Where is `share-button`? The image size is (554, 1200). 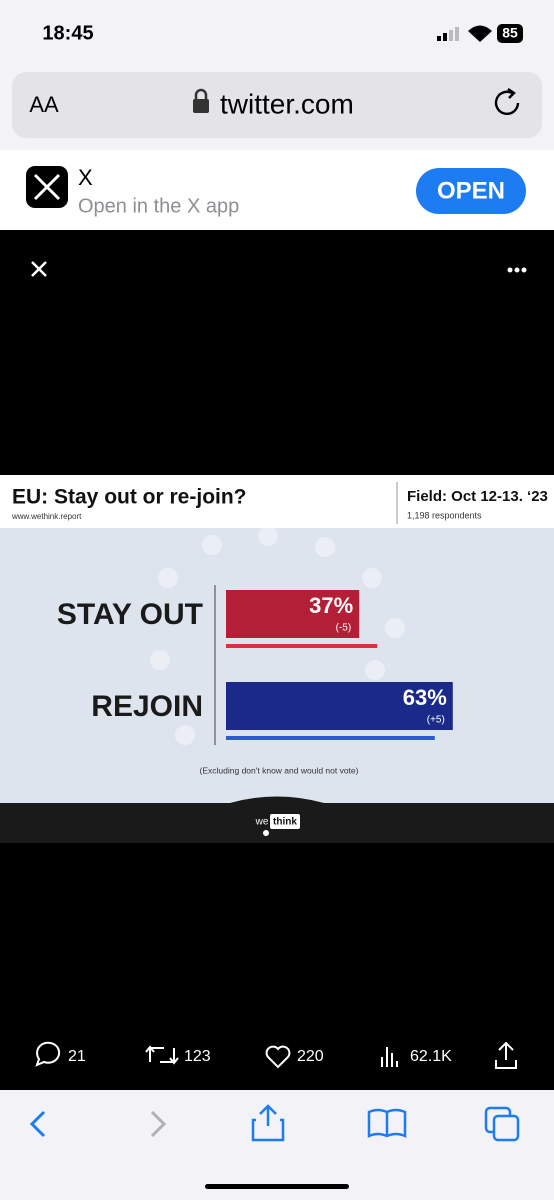
share-button is located at coordinates (268, 1123).